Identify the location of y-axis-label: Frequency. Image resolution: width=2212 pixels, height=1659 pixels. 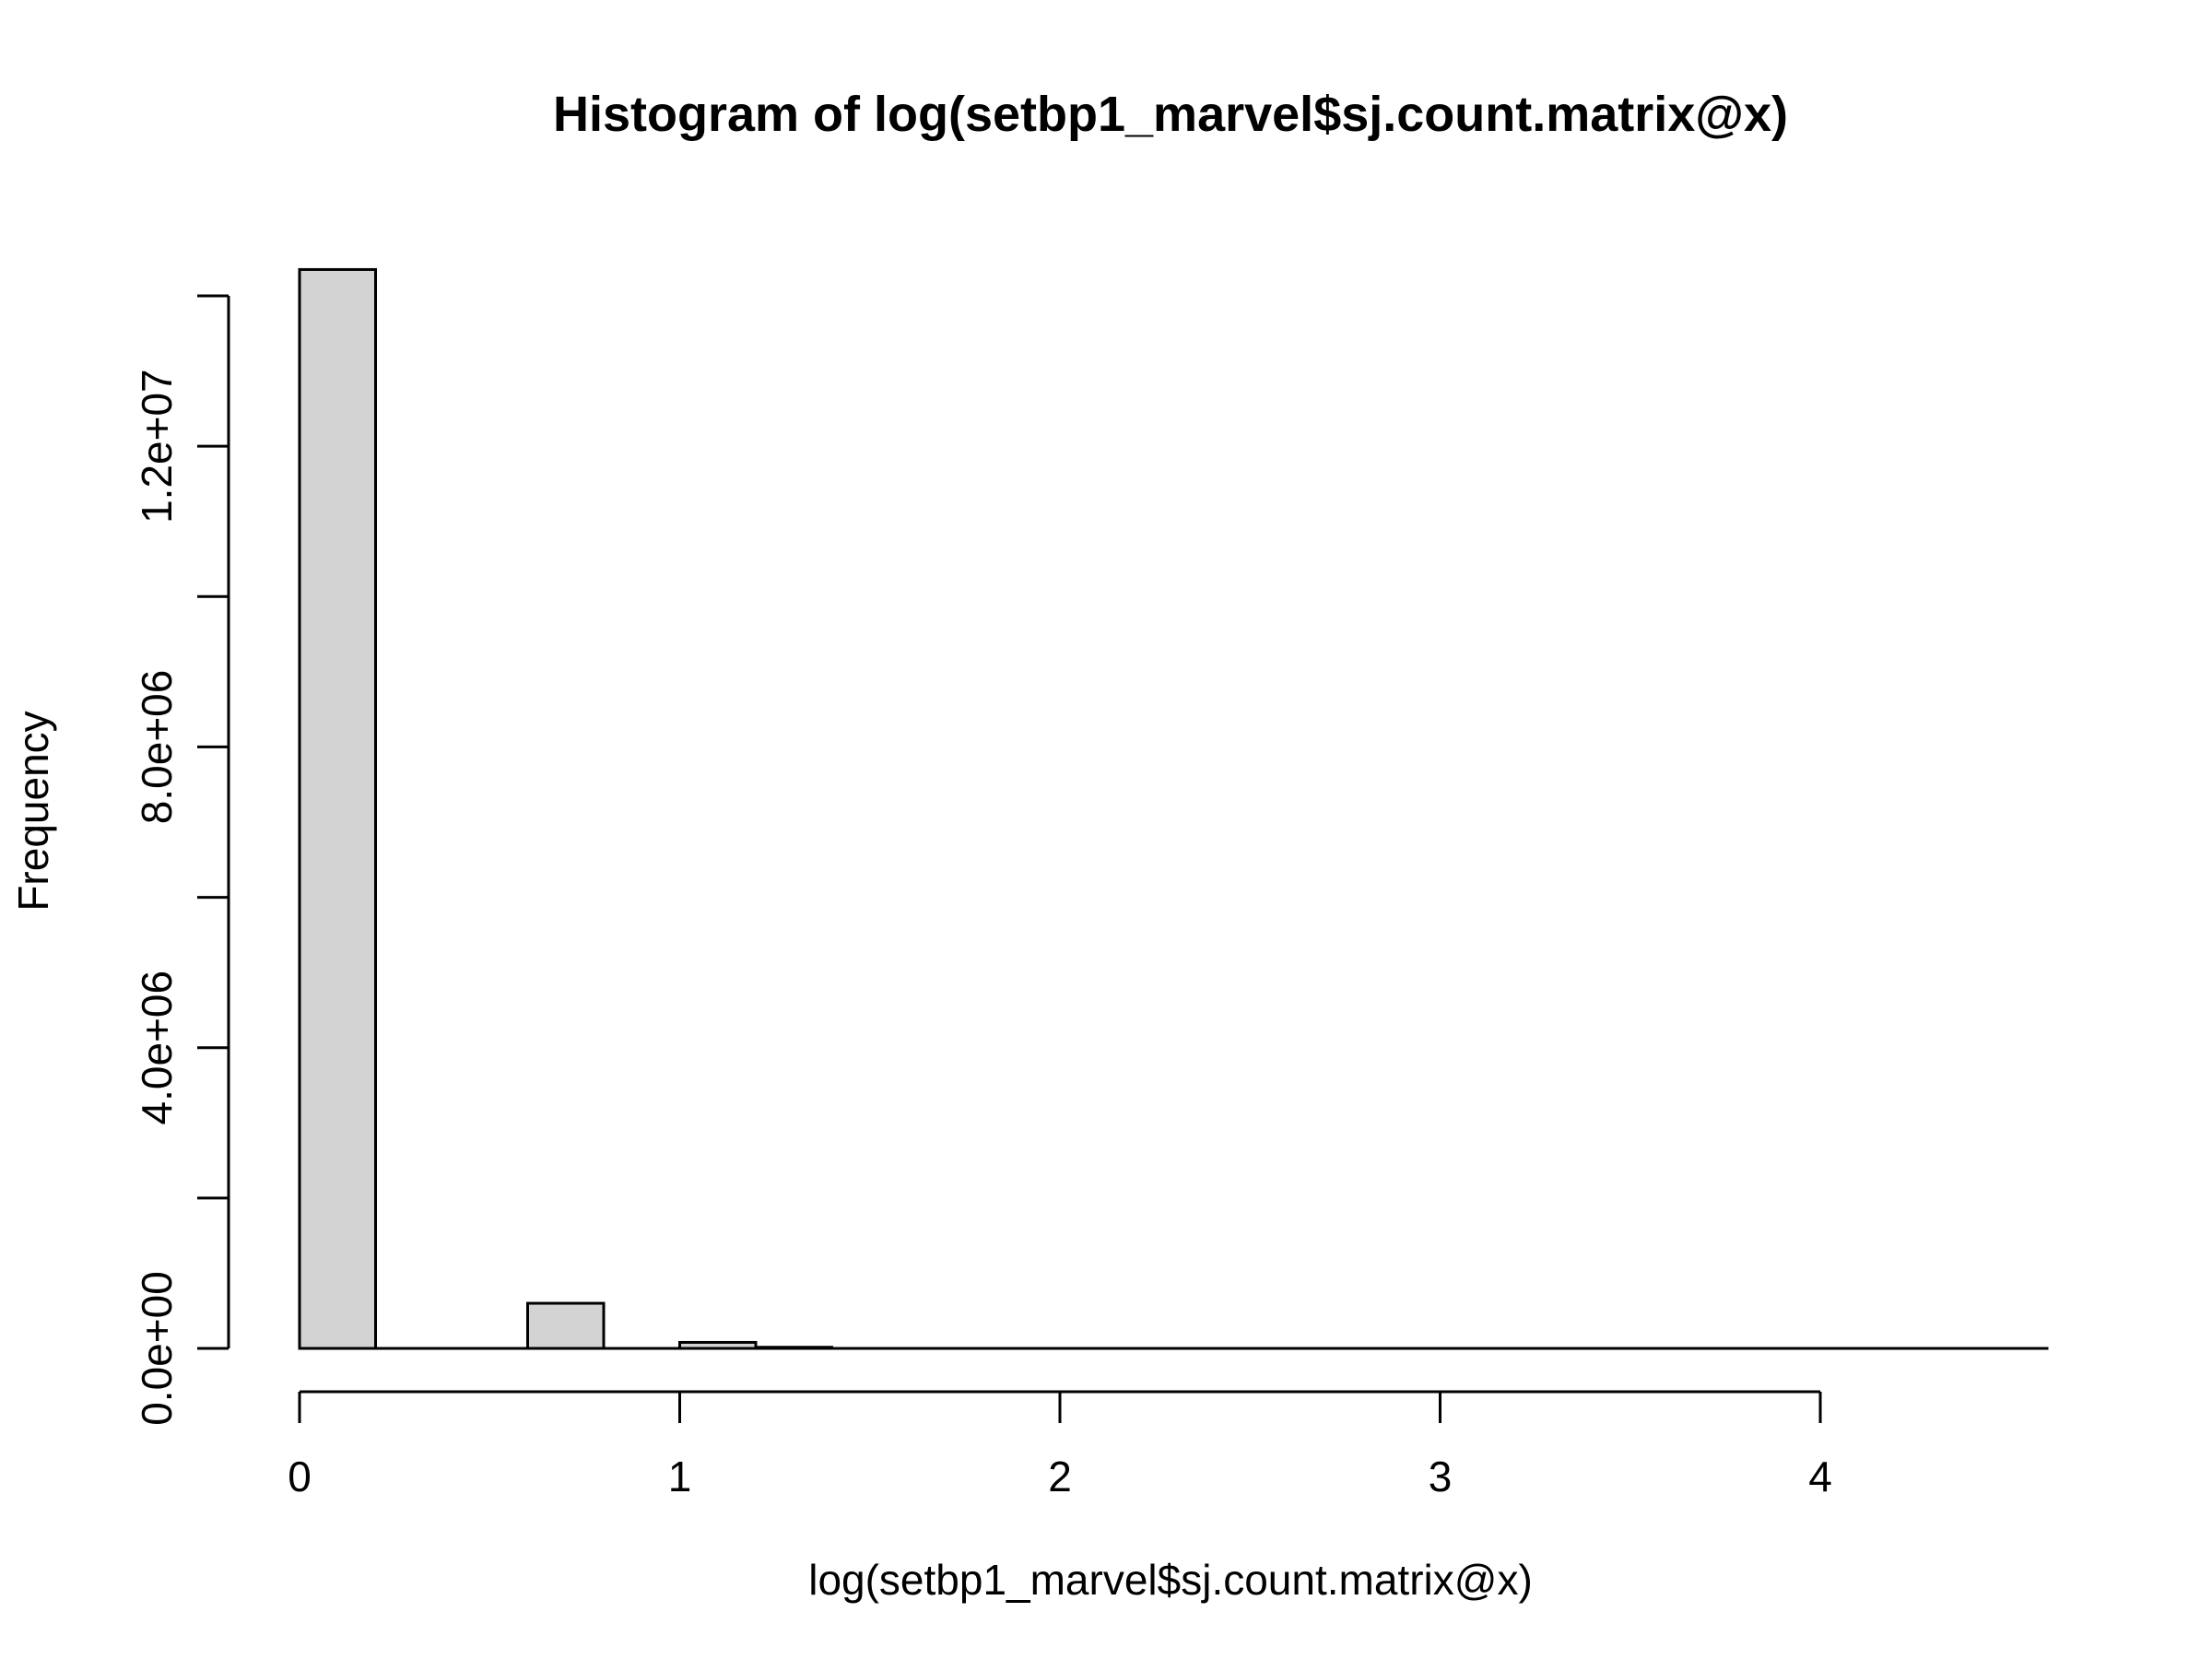
(33, 811).